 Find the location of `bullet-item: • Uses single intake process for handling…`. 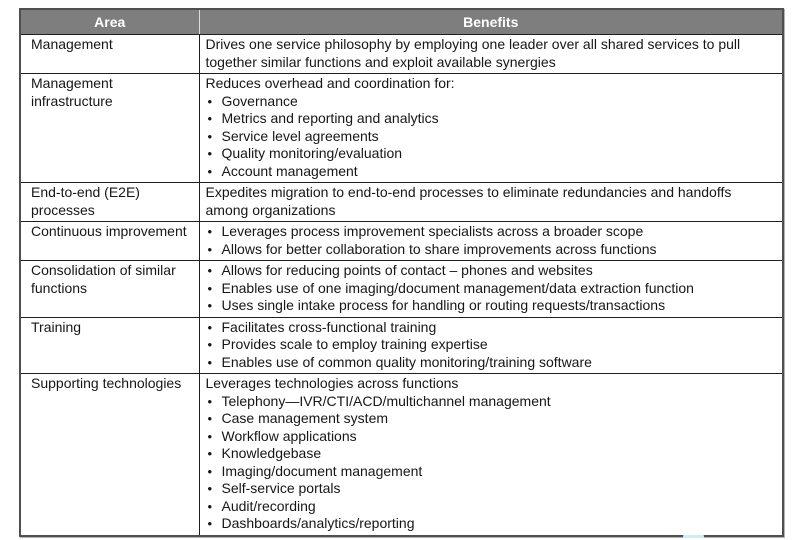

bullet-item: • Uses single intake process for handling… is located at coordinates (491, 306).